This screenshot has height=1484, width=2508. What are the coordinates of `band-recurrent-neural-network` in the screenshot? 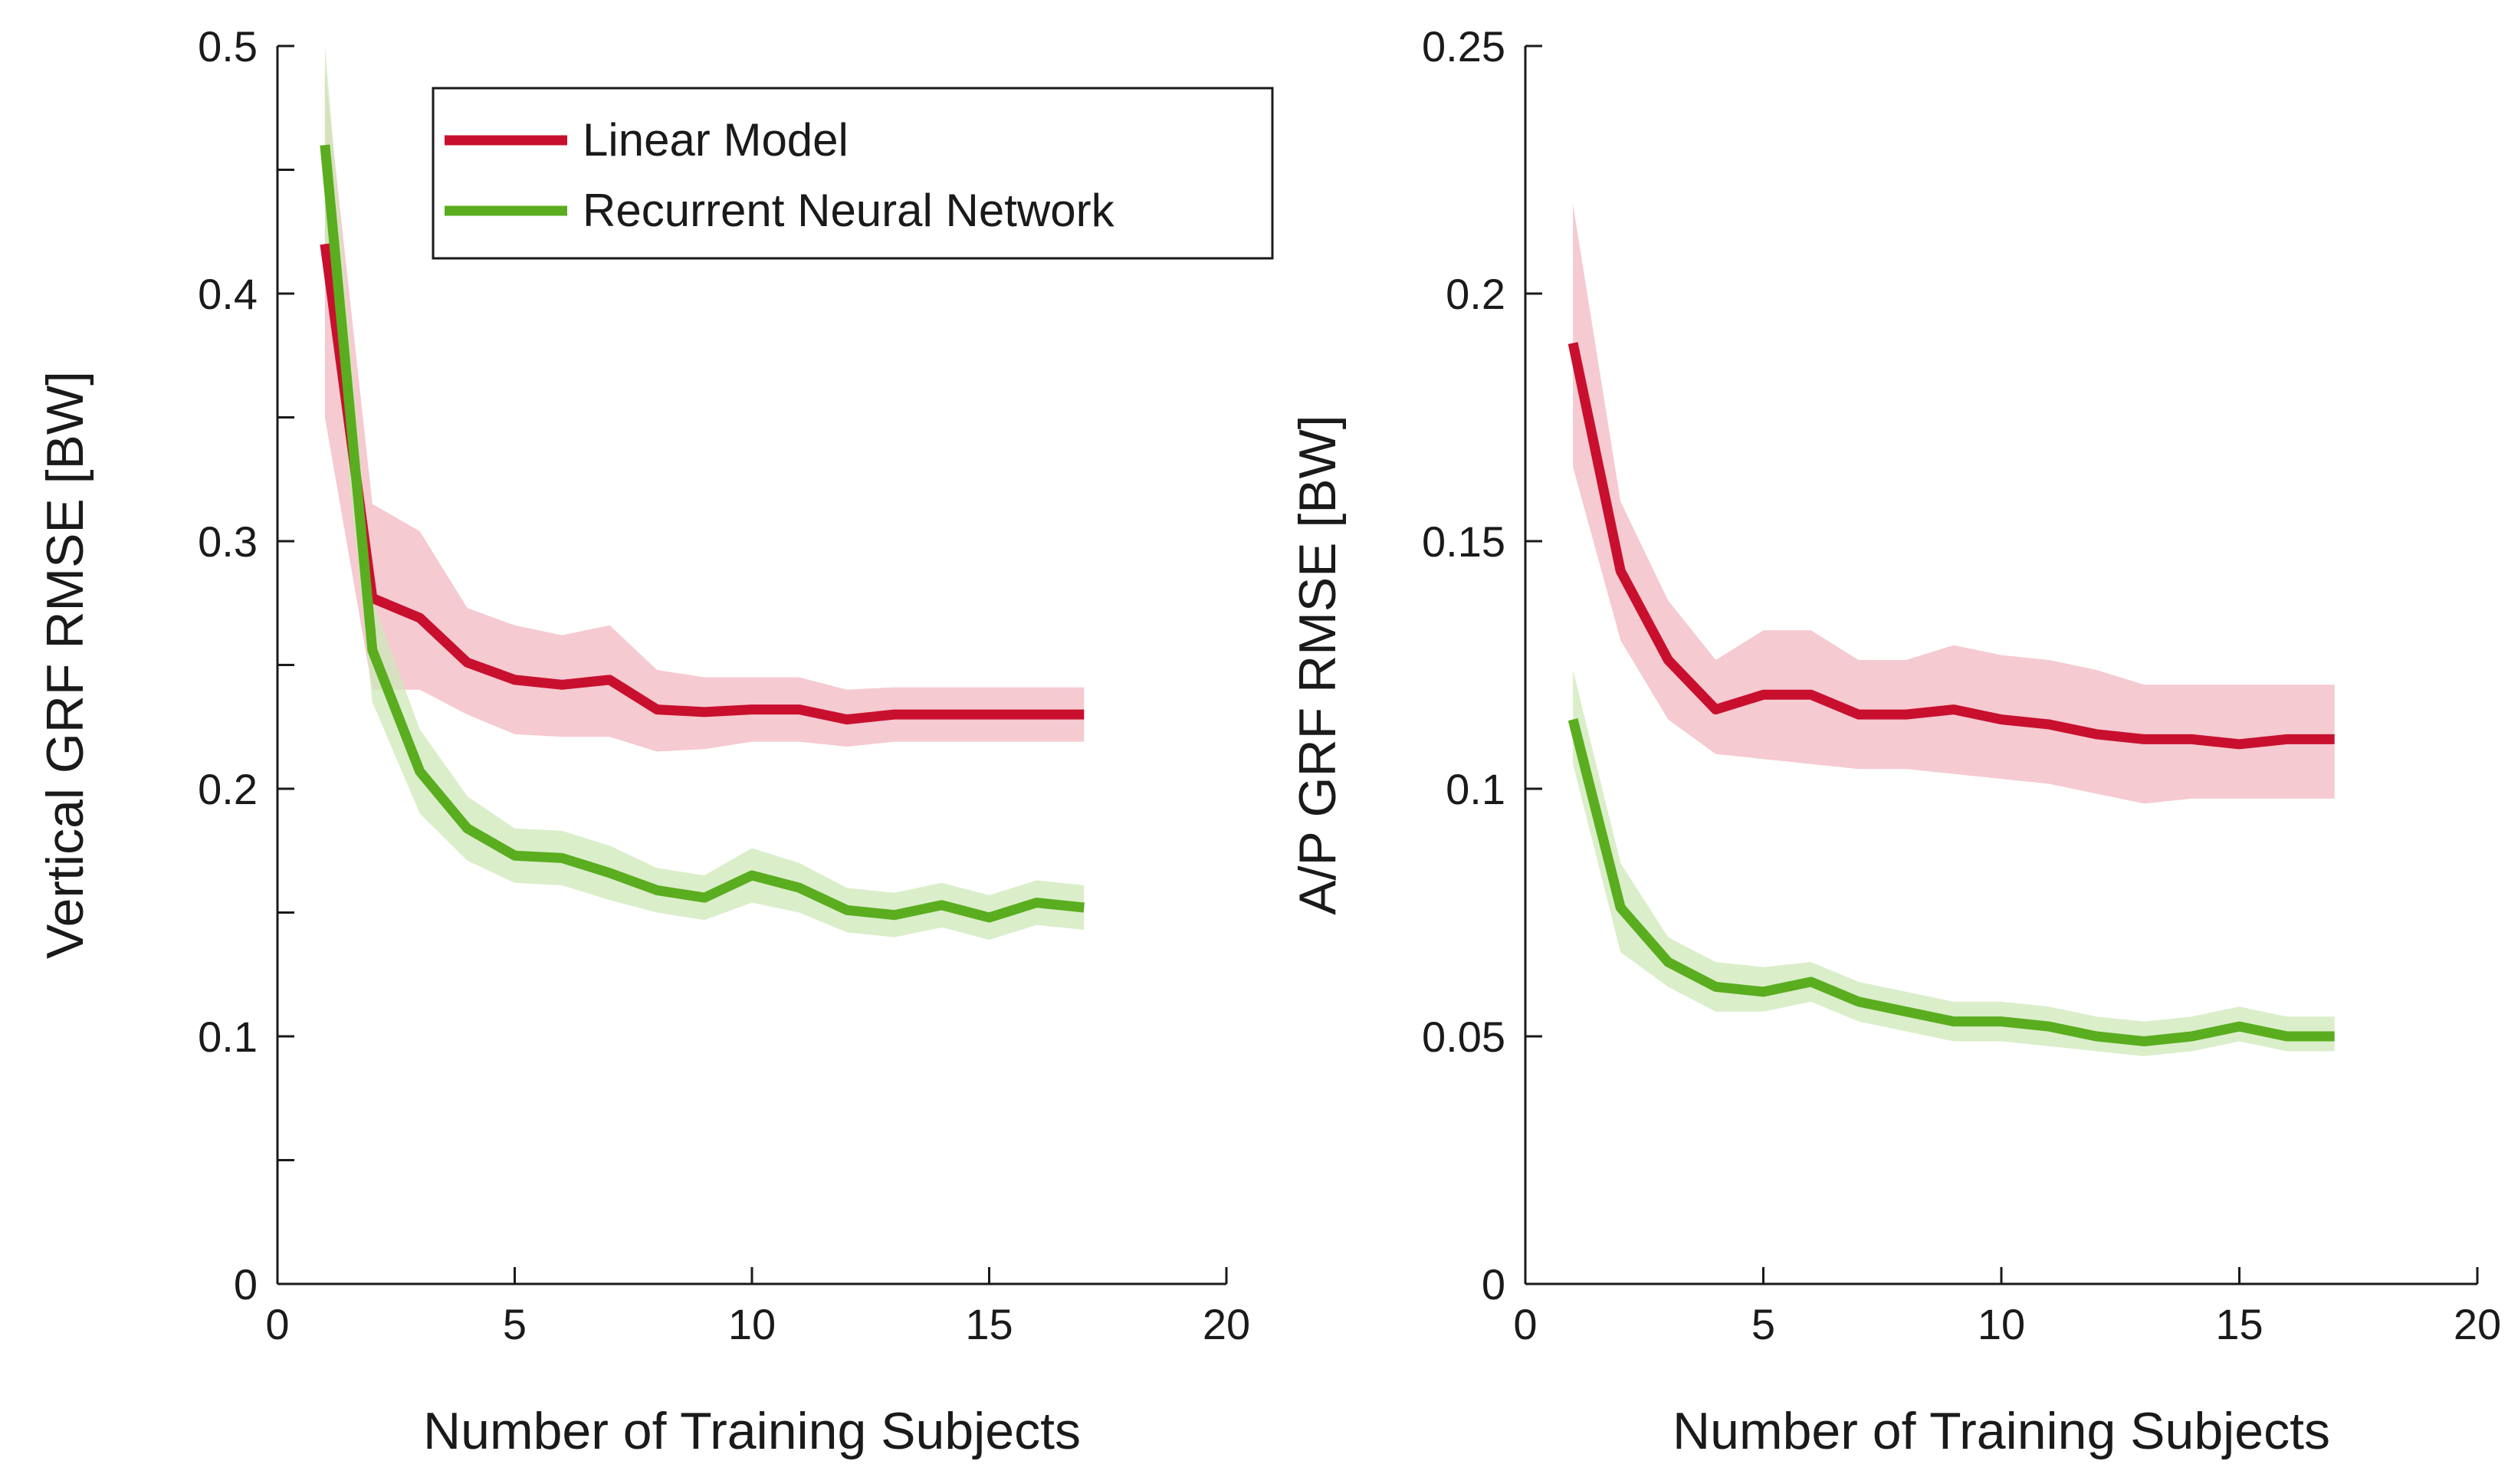 It's located at (1954, 863).